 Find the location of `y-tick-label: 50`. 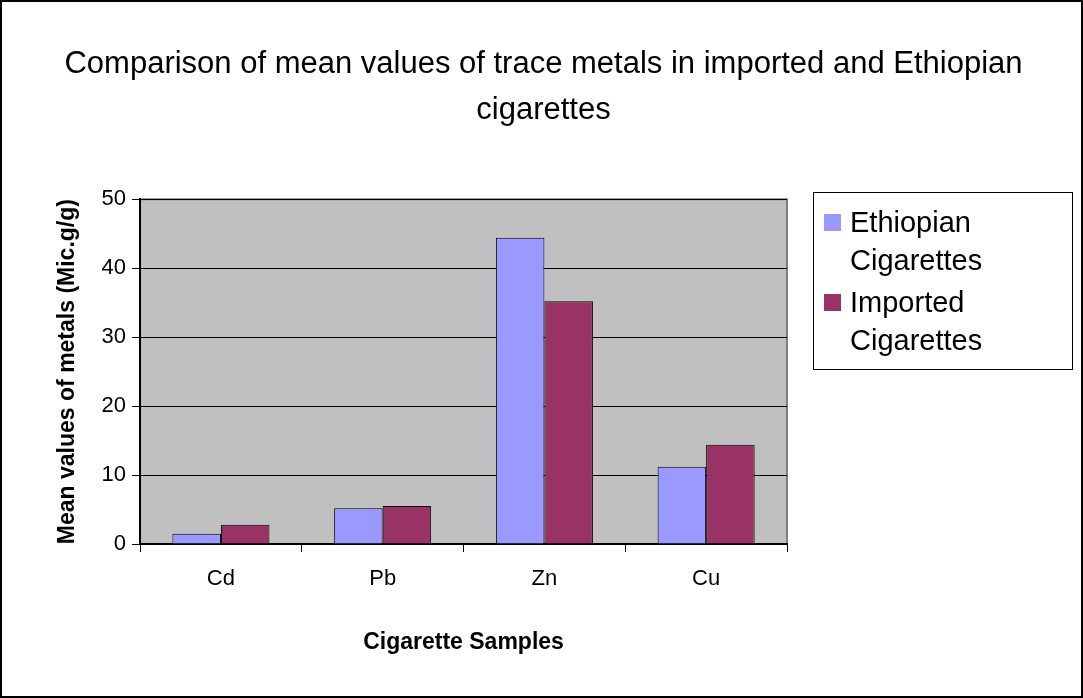

y-tick-label: 50 is located at coordinates (114, 198).